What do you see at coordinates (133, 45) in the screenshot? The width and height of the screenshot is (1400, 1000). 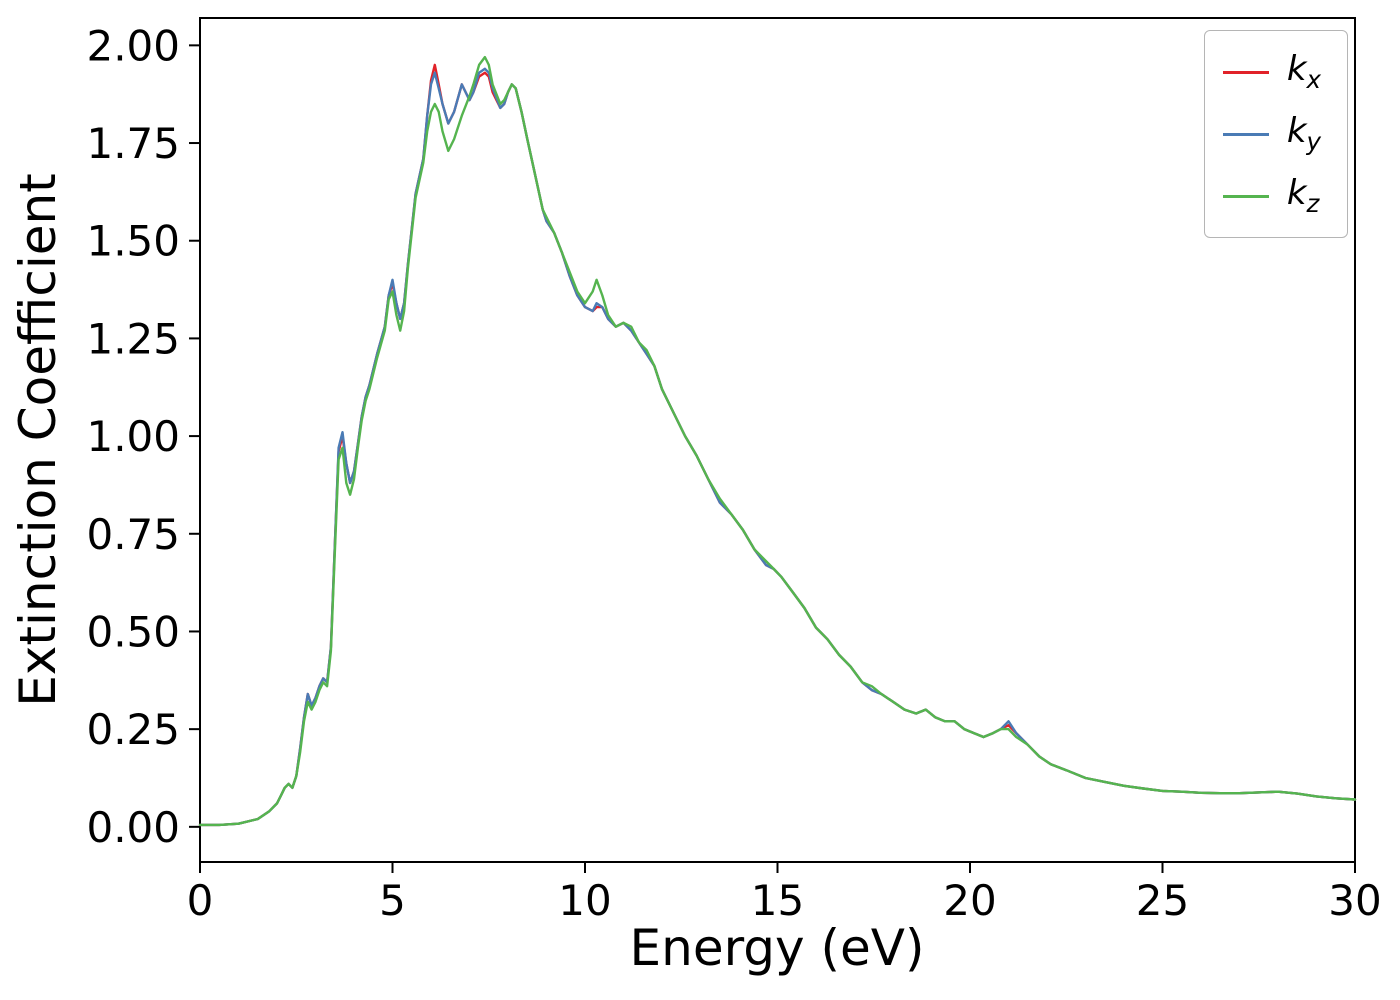 I see `y-tick-label: 2.00` at bounding box center [133, 45].